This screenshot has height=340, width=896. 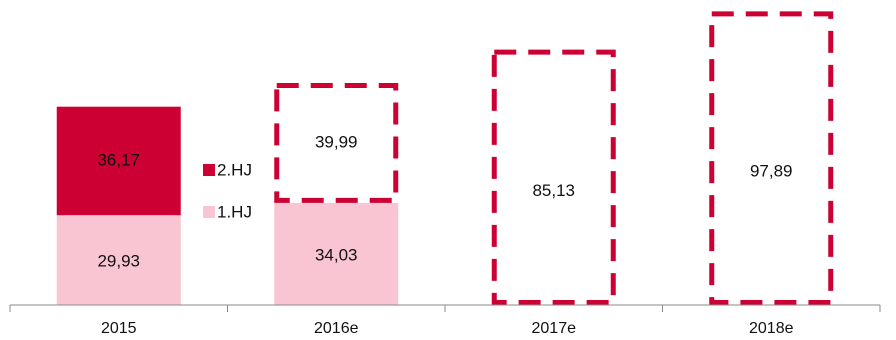 What do you see at coordinates (554, 328) in the screenshot?
I see `x-tick-label-2017e: 2017e` at bounding box center [554, 328].